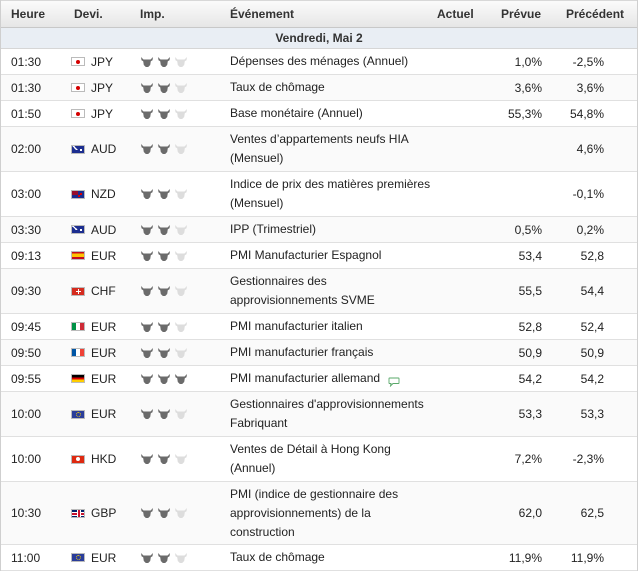 The image size is (638, 571). I want to click on event-name-text: PMI Manufacturier Espagnol, so click(306, 255).